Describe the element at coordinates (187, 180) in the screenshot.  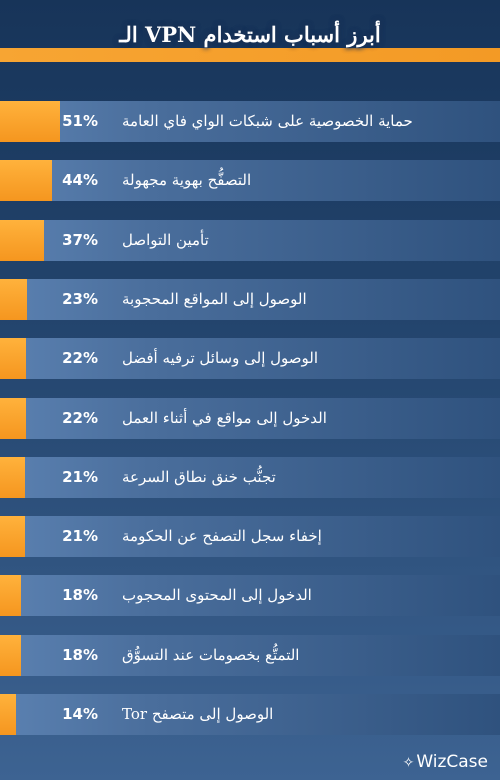
I see `category-label: التصفُّح بهوية مجهولة` at that location.